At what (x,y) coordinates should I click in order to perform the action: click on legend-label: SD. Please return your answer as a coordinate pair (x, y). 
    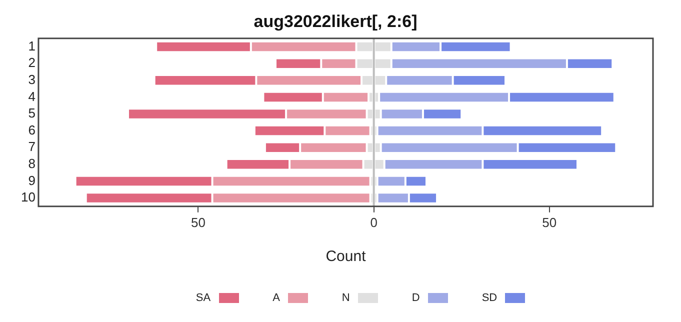
    Looking at the image, I should click on (490, 298).